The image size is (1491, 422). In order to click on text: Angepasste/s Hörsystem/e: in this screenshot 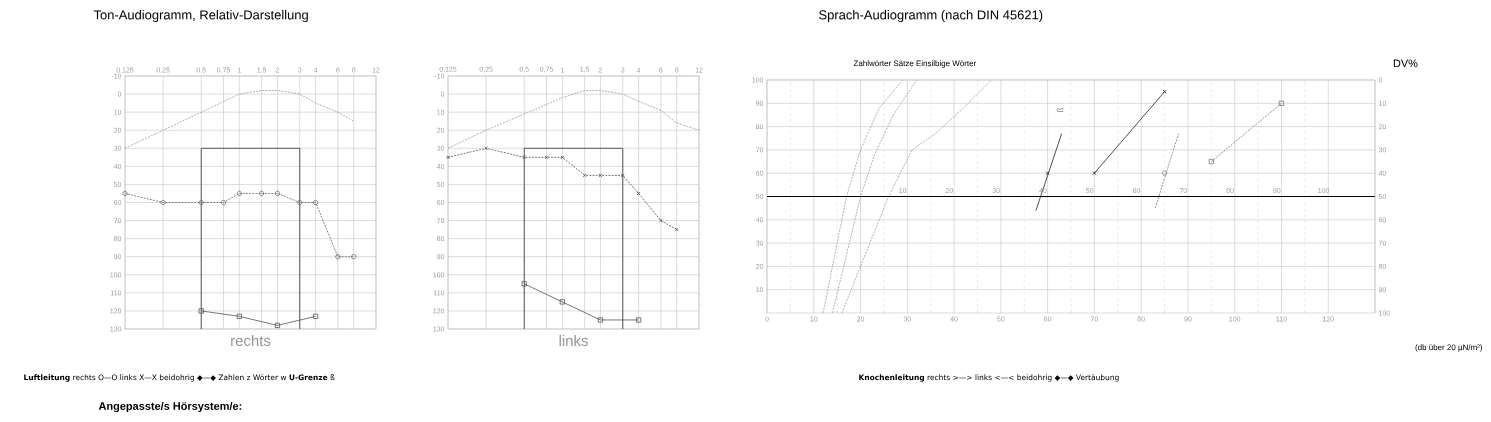, I will do `click(170, 407)`.